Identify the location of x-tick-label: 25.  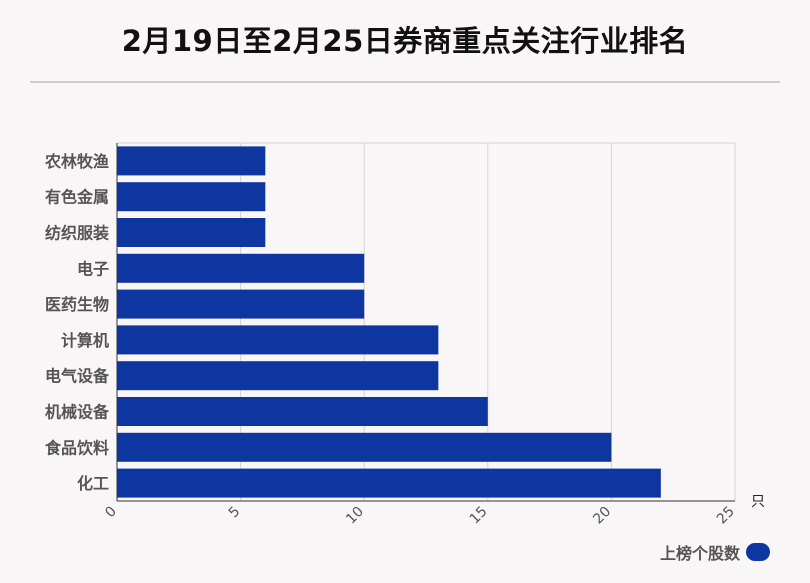
(726, 516).